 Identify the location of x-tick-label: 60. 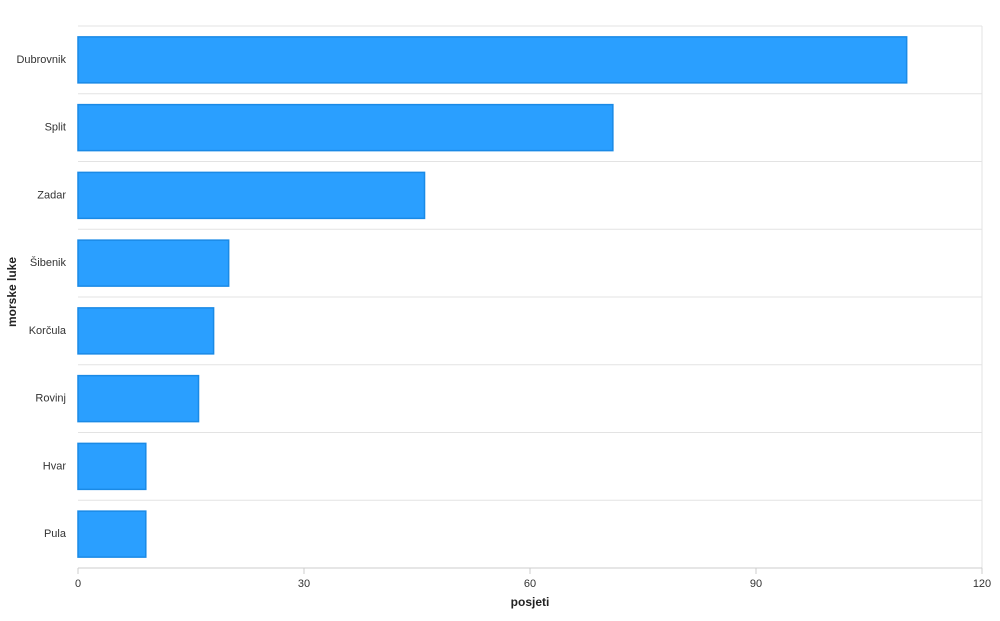
(530, 584).